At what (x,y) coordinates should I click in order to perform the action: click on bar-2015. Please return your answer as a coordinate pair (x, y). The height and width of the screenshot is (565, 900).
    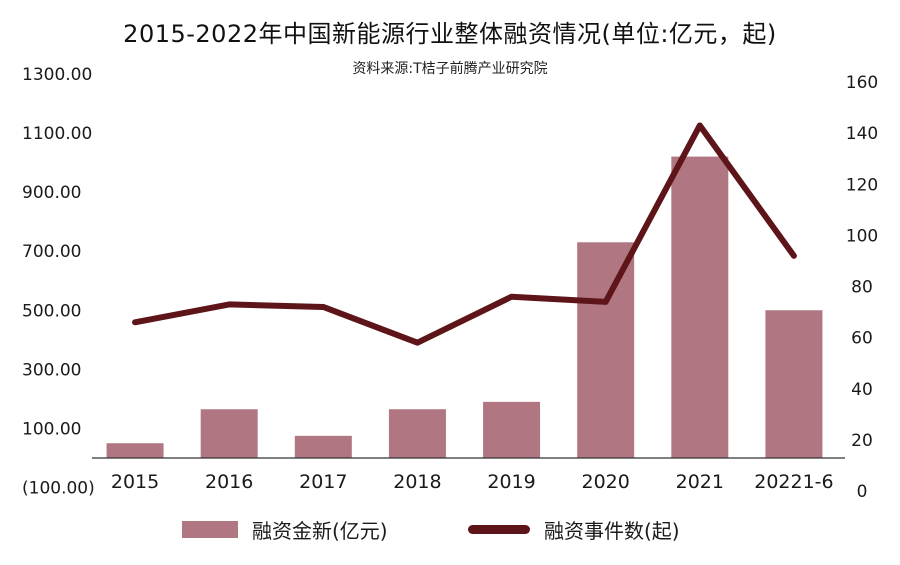
    Looking at the image, I should click on (135, 450).